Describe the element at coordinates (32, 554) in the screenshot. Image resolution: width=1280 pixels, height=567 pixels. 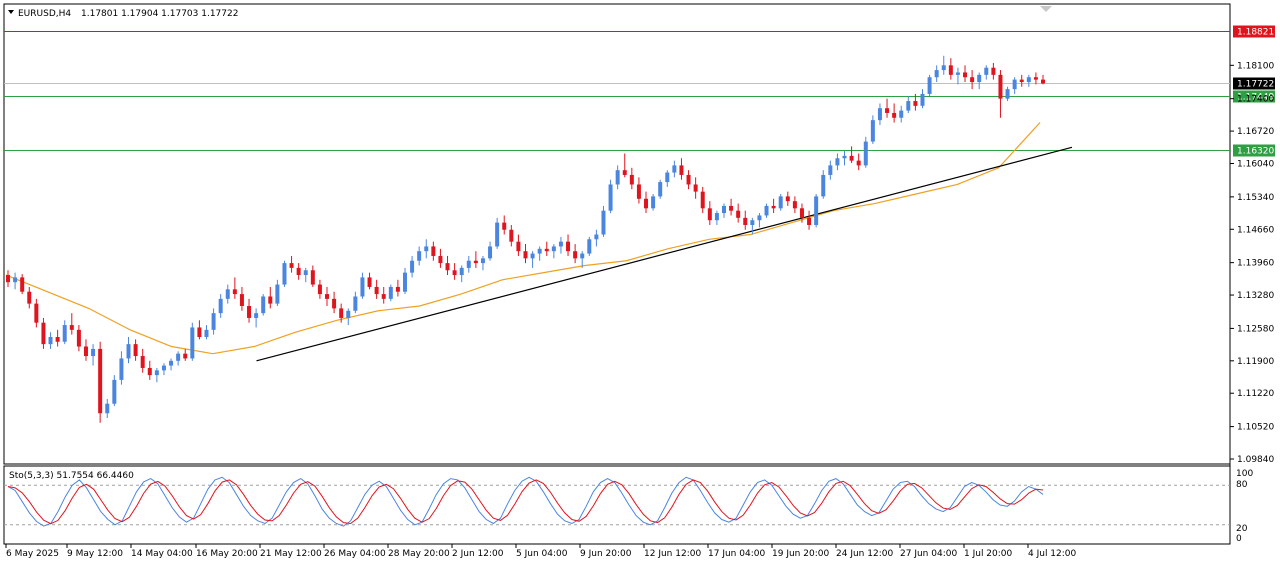
I see `time-tick-label: 6 May 2025` at that location.